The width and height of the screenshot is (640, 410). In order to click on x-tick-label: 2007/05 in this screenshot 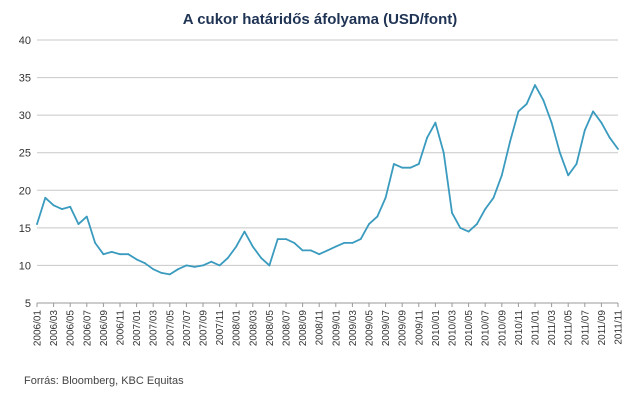, I will do `click(170, 328)`.